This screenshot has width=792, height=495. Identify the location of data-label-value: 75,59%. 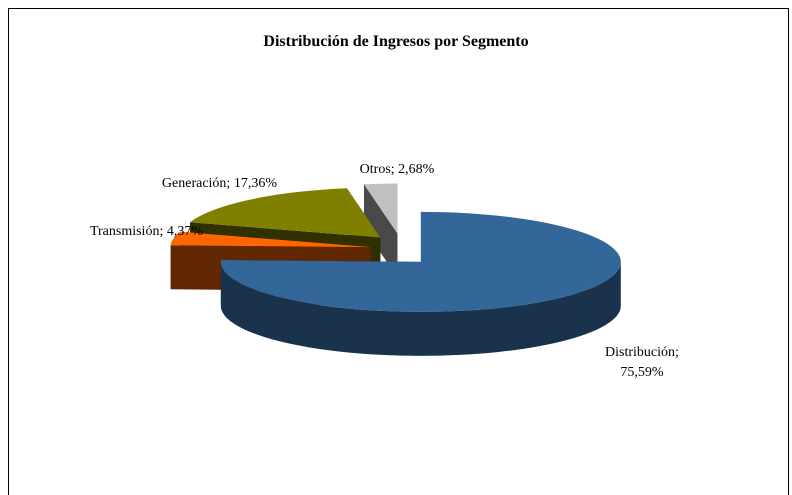
(642, 372).